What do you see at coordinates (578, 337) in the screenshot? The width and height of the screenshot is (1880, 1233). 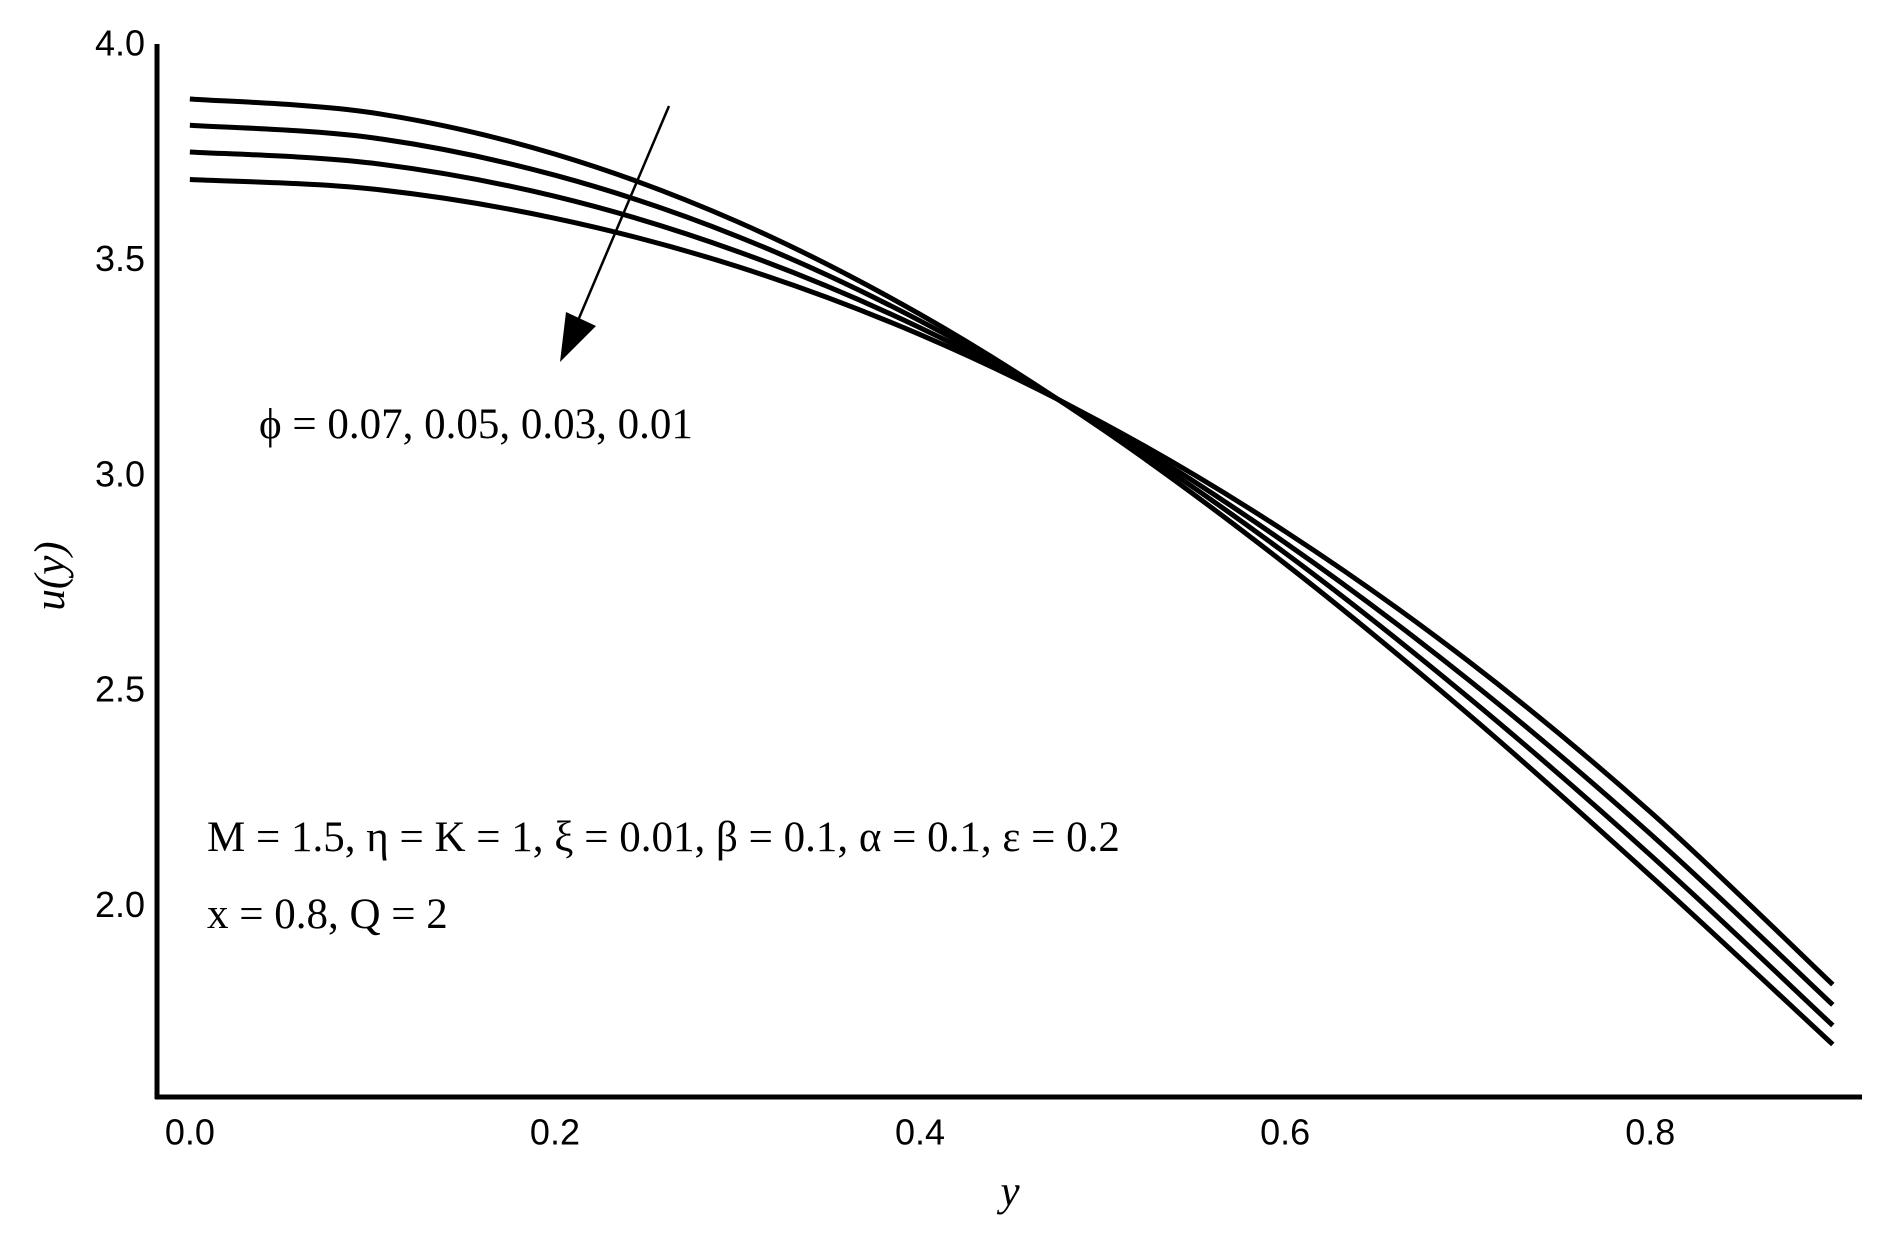 I see `arrow-head` at bounding box center [578, 337].